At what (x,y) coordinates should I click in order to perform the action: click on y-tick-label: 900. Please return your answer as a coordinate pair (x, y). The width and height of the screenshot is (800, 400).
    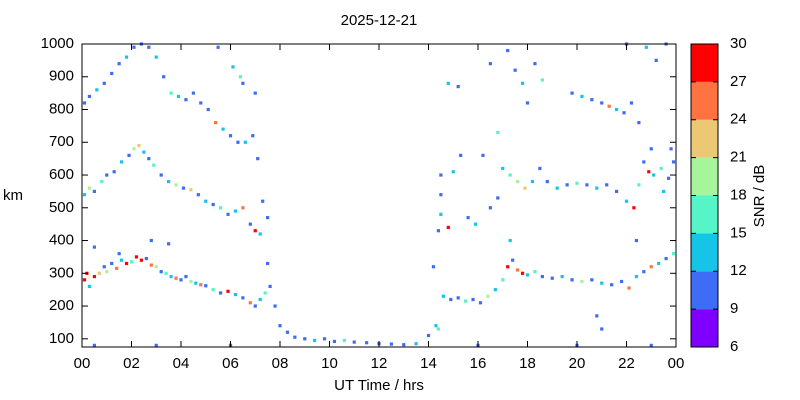
    Looking at the image, I should click on (61, 76).